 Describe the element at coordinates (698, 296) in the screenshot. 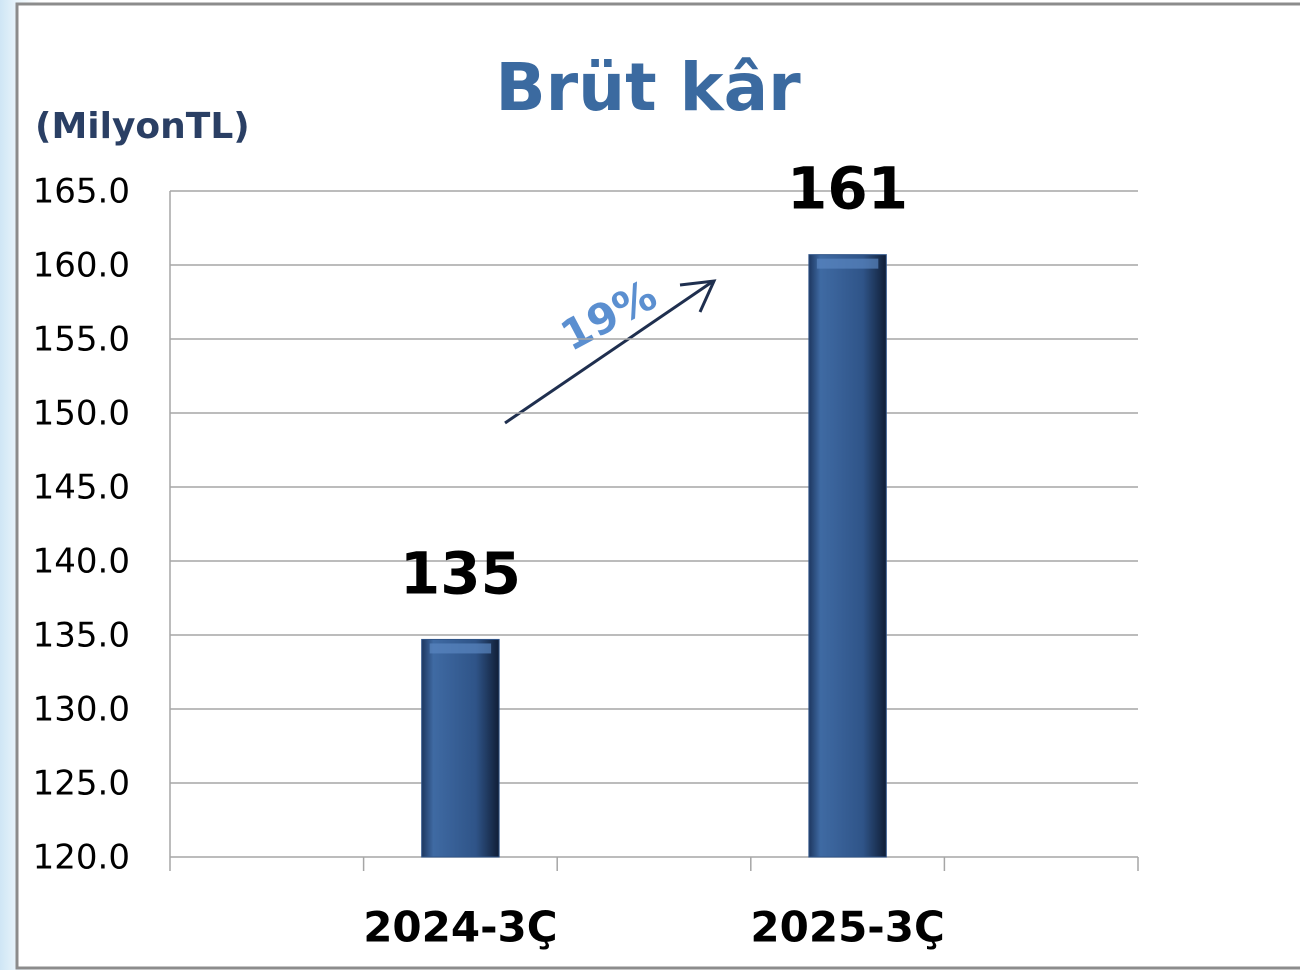

I see `arrow-head` at that location.